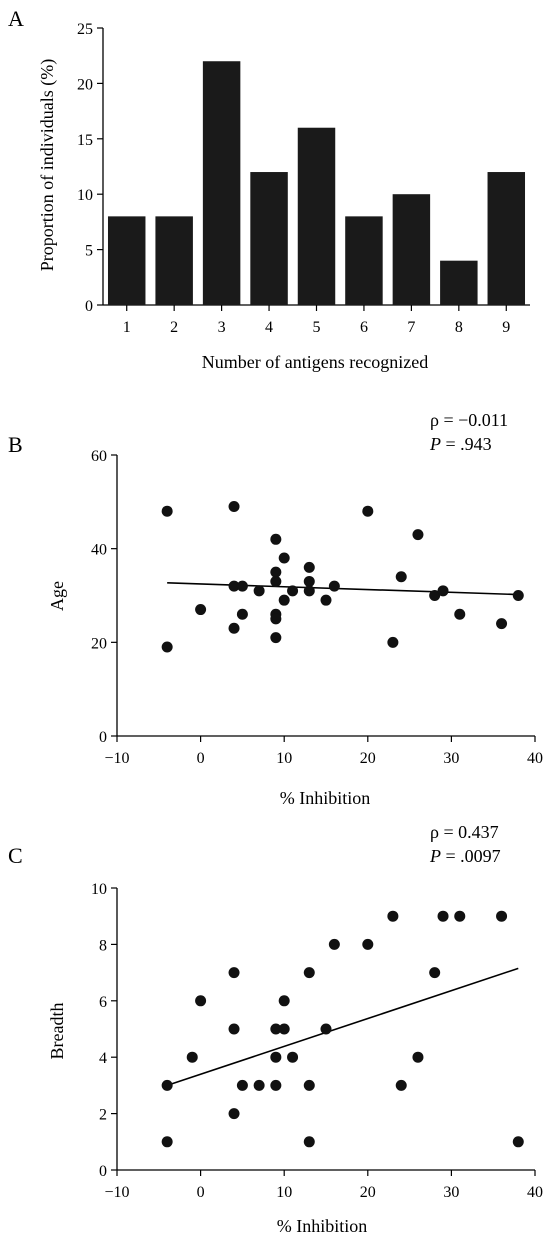  What do you see at coordinates (116, 758) in the screenshot?
I see `x-tick-label: −10` at bounding box center [116, 758].